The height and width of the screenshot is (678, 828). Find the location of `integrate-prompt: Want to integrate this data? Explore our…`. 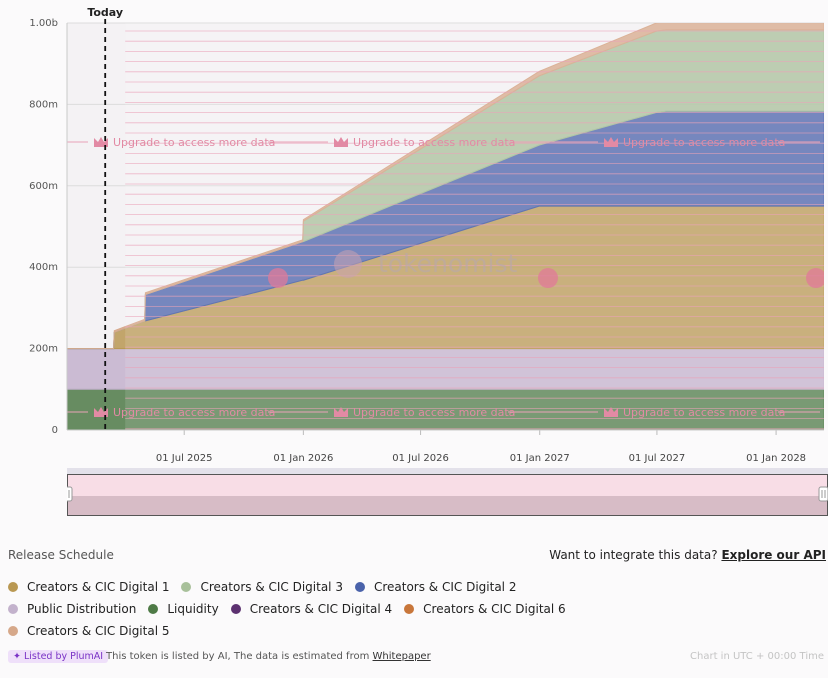

integrate-prompt: Want to integrate this data? Explore our… is located at coordinates (687, 555).